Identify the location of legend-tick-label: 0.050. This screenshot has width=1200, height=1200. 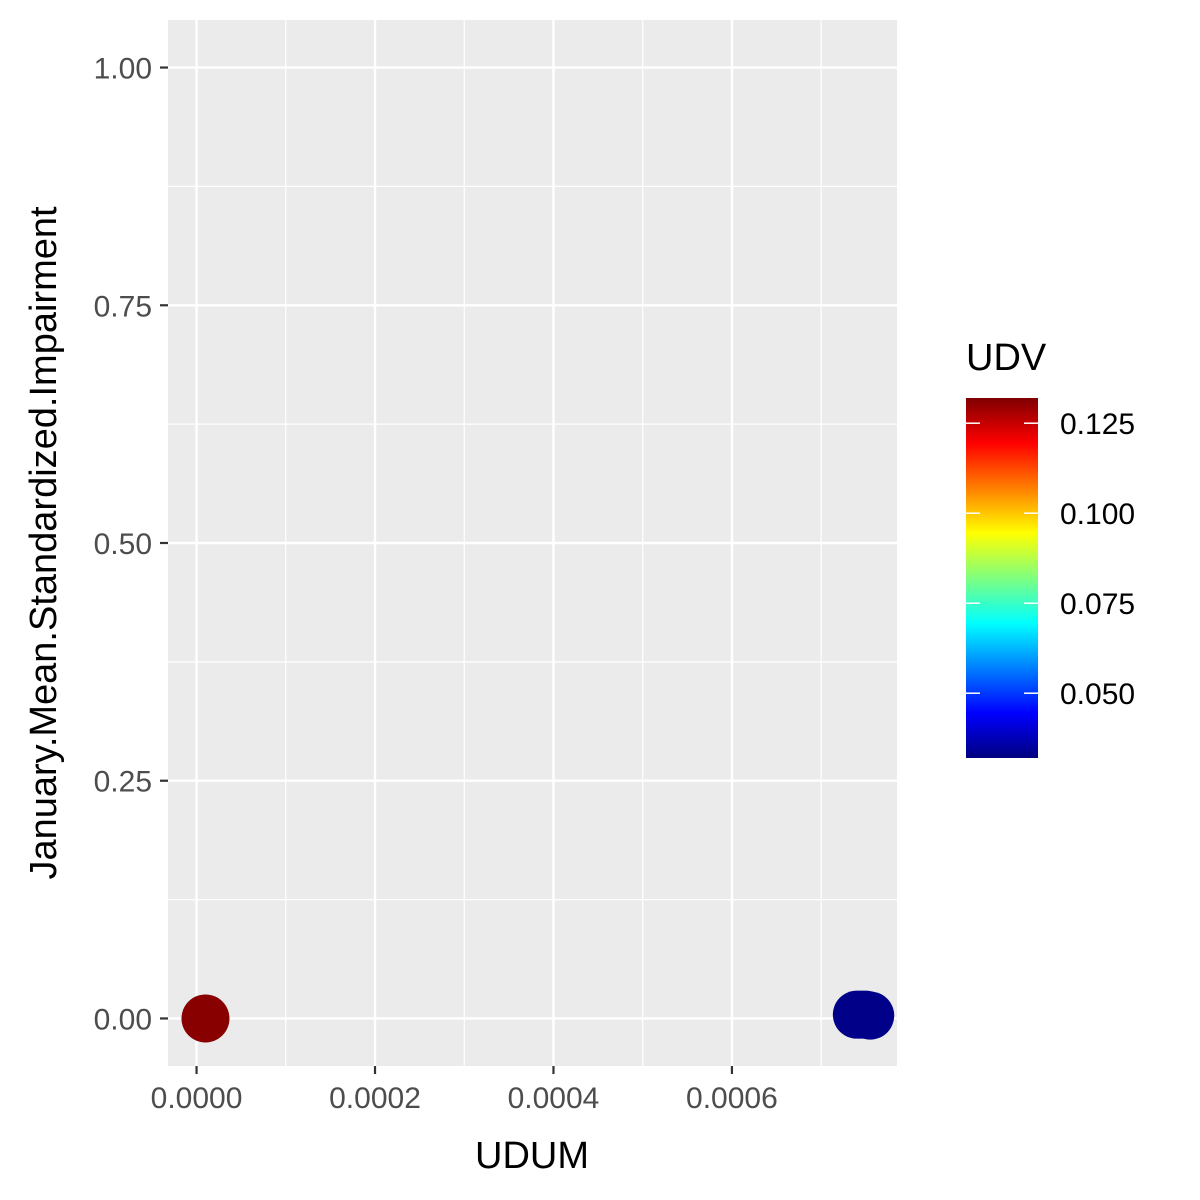
(1097, 694).